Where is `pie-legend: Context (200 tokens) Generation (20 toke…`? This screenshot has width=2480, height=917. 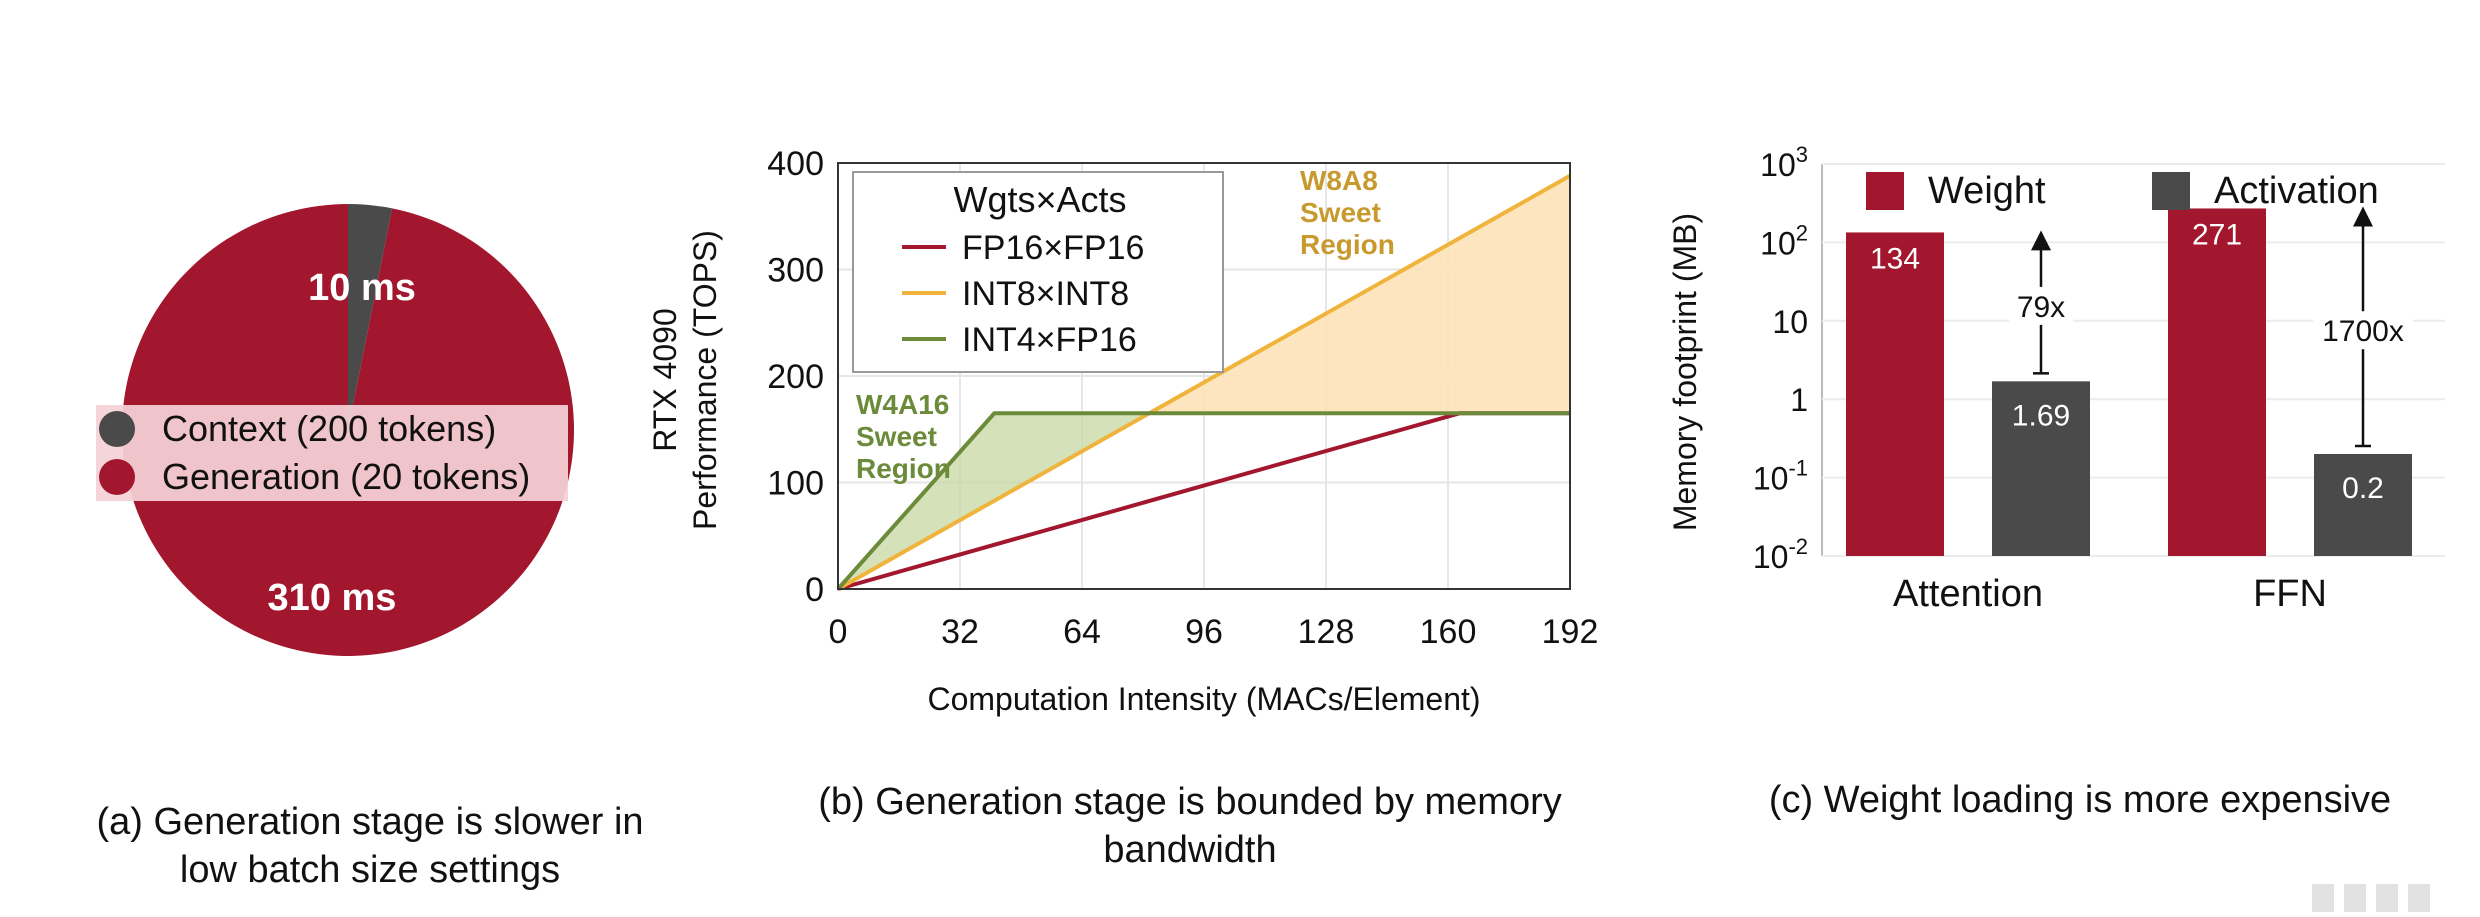
pie-legend: Context (200 tokens) Generation (20 toke… is located at coordinates (332, 453).